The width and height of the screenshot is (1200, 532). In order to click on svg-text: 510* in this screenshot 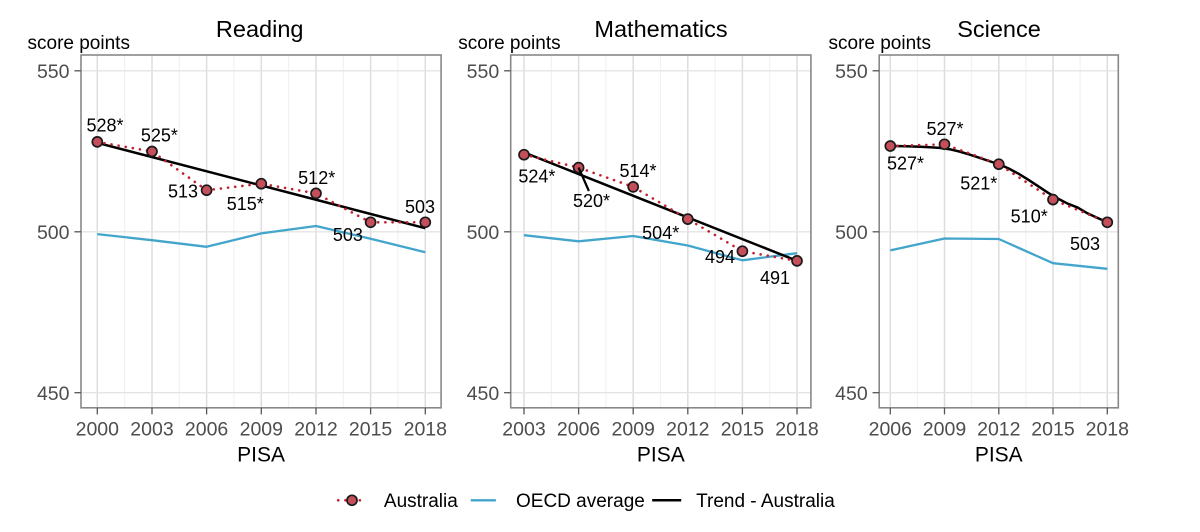, I will do `click(1029, 216)`.